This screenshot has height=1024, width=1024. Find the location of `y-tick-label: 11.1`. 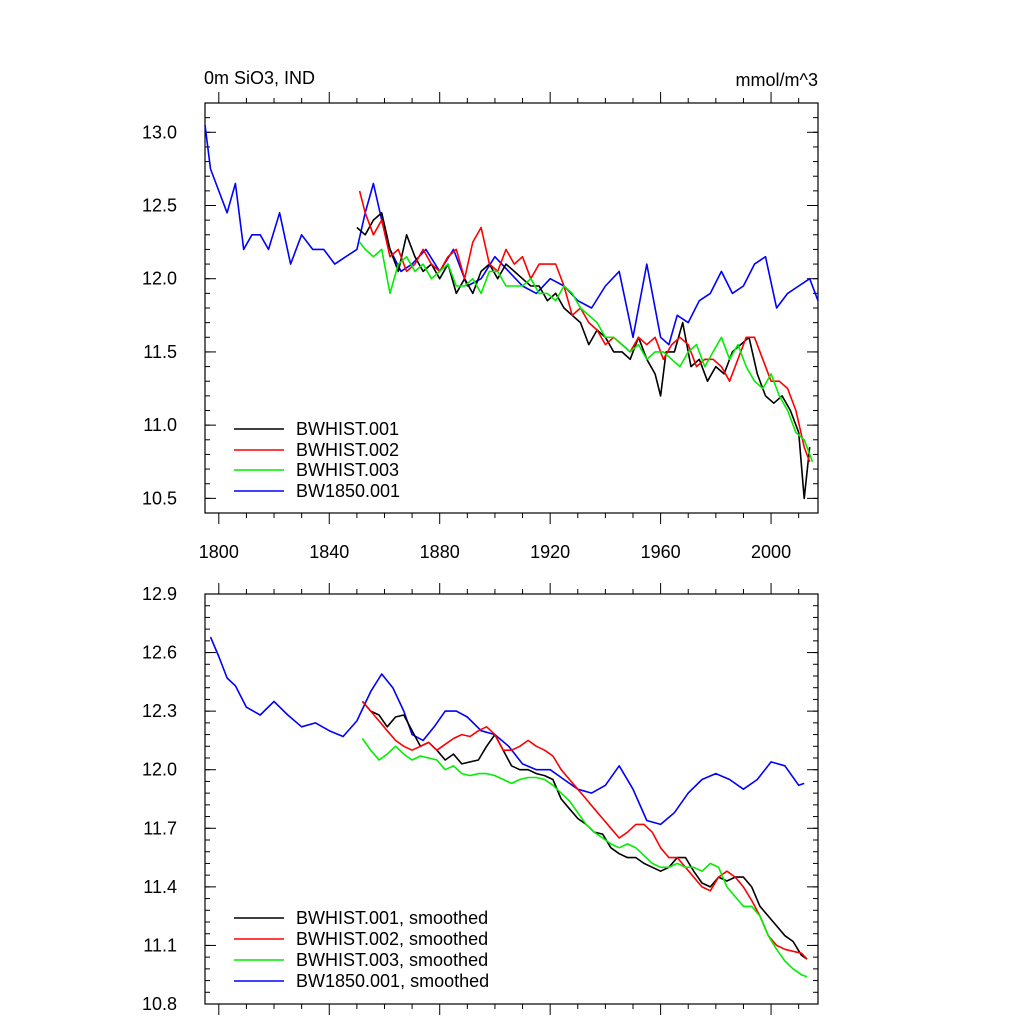

y-tick-label: 11.1 is located at coordinates (160, 945).